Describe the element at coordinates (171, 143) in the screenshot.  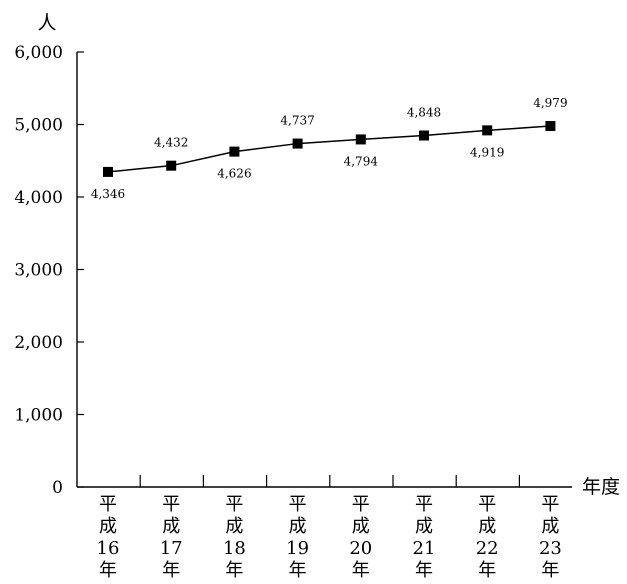
I see `data-label: 4,432` at that location.